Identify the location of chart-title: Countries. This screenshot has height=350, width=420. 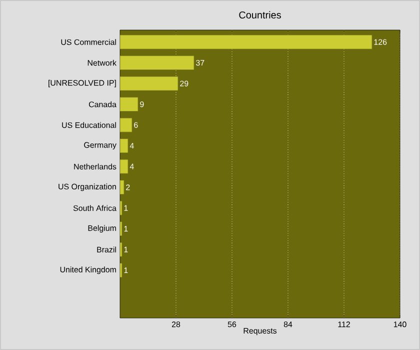
(260, 14).